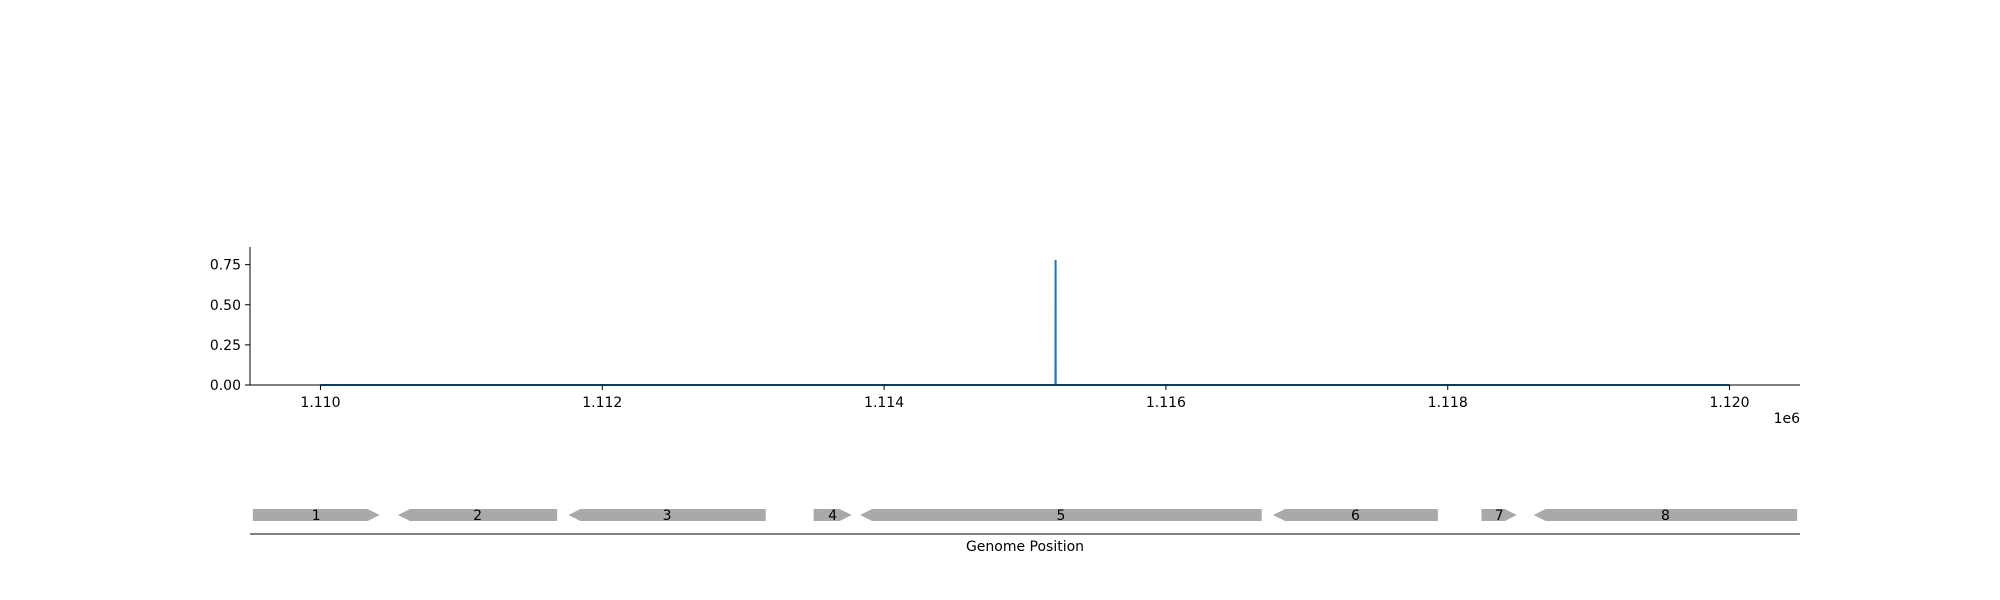 The image size is (2000, 600). Describe the element at coordinates (1787, 419) in the screenshot. I see `x-offset-label: 1e6` at that location.